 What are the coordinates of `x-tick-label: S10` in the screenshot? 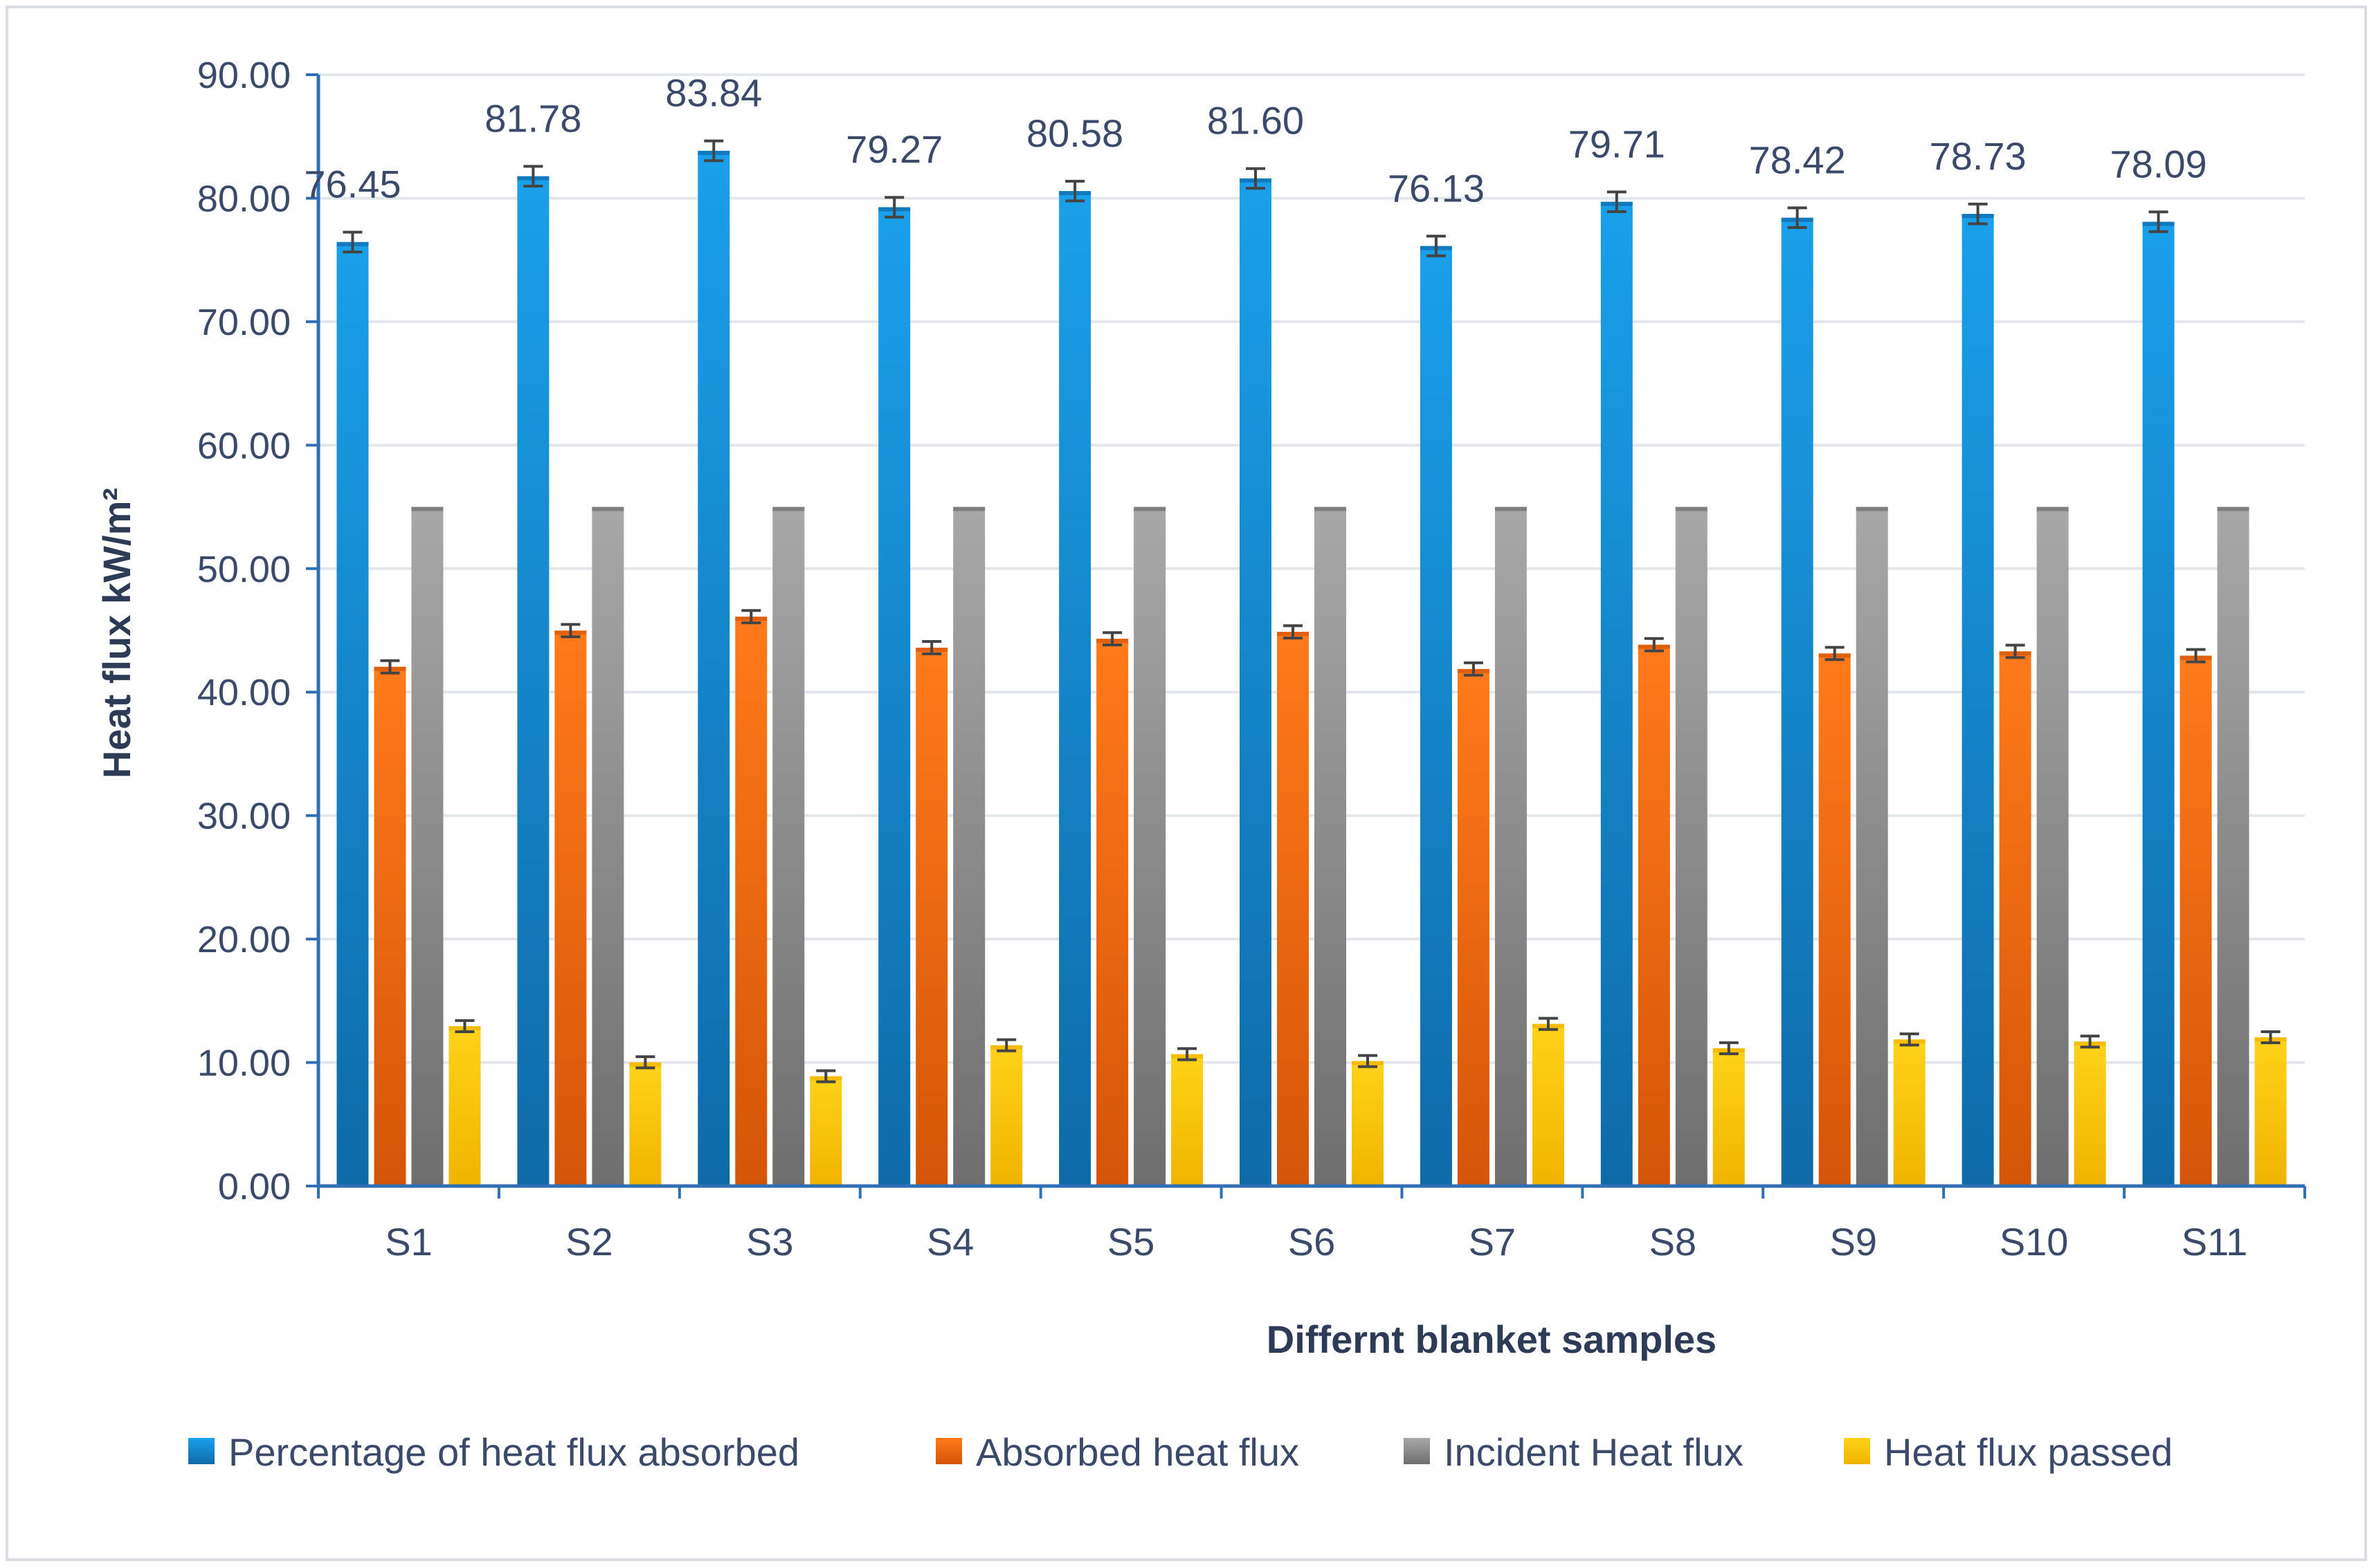 It's located at (2034, 1242).